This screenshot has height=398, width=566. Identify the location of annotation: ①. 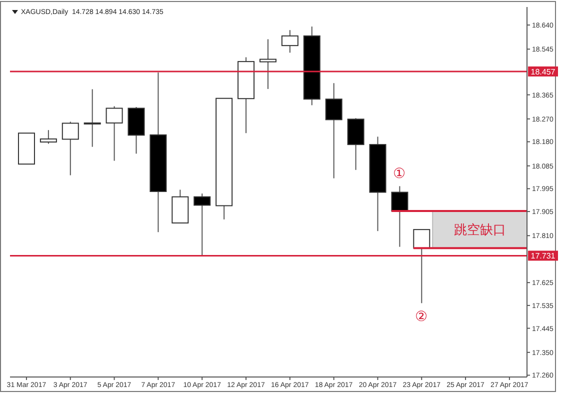
(399, 173).